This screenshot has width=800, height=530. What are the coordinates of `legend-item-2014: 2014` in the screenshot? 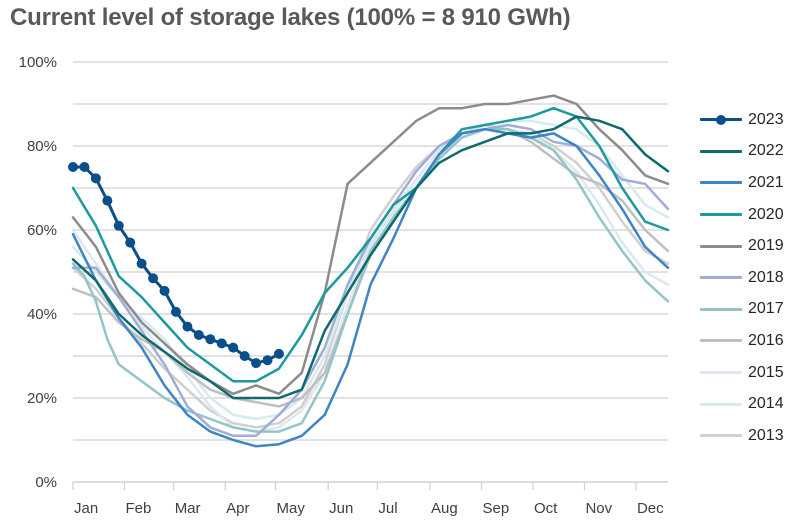 It's located at (742, 404).